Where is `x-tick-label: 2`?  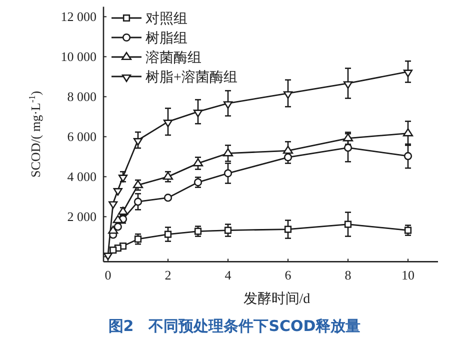 x-tick-label: 2 is located at coordinates (168, 275).